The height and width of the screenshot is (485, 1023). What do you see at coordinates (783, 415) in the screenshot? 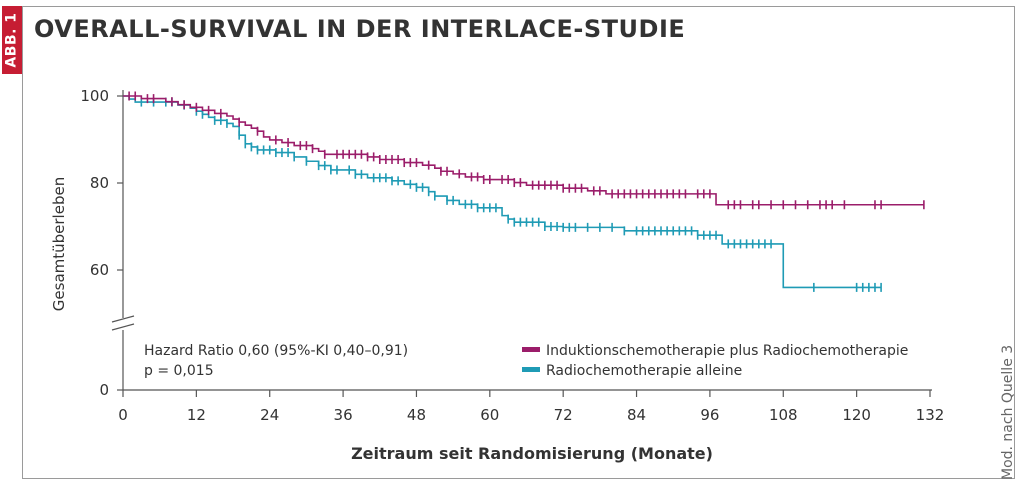
I see `x-tick-label: 108` at bounding box center [783, 415].